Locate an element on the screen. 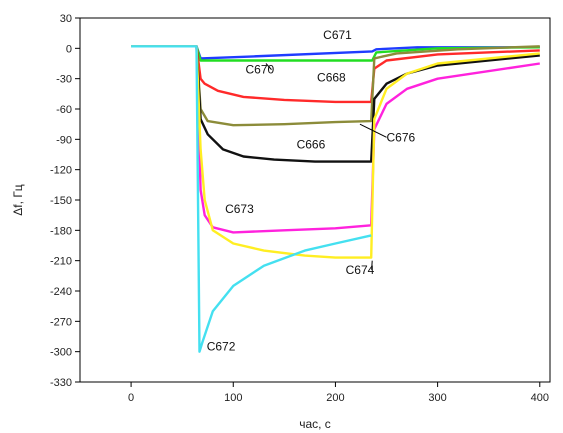 The width and height of the screenshot is (563, 433). series-label-c671: C671 is located at coordinates (337, 35).